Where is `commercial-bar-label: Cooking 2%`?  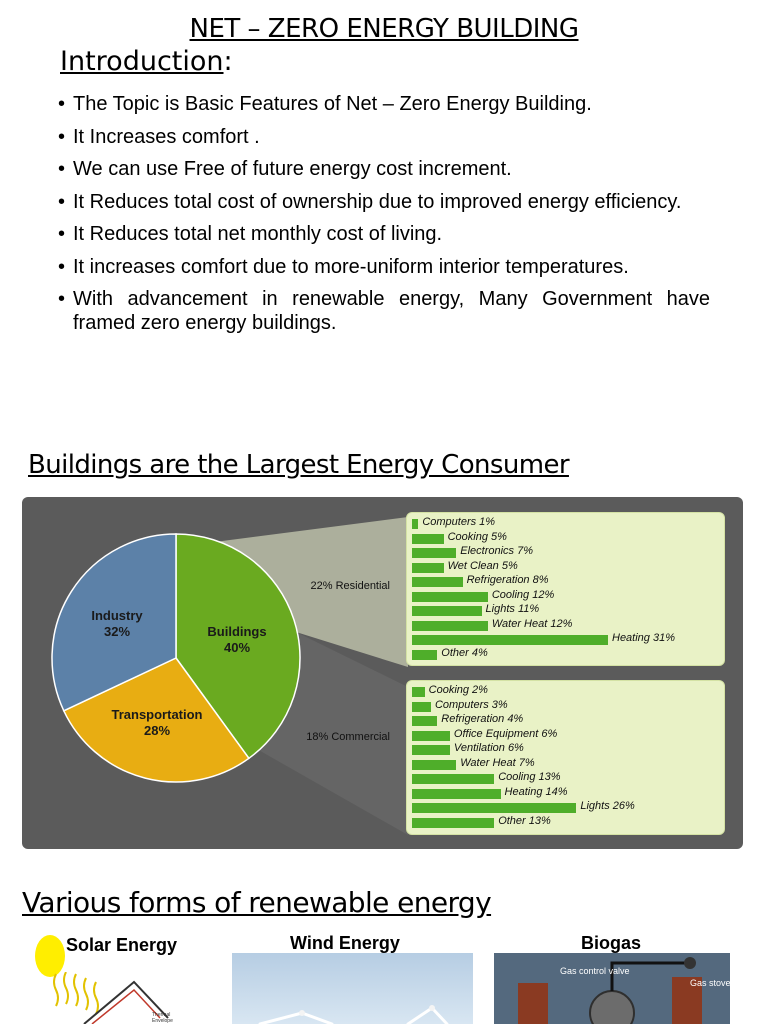 commercial-bar-label: Cooking 2% is located at coordinates (458, 690).